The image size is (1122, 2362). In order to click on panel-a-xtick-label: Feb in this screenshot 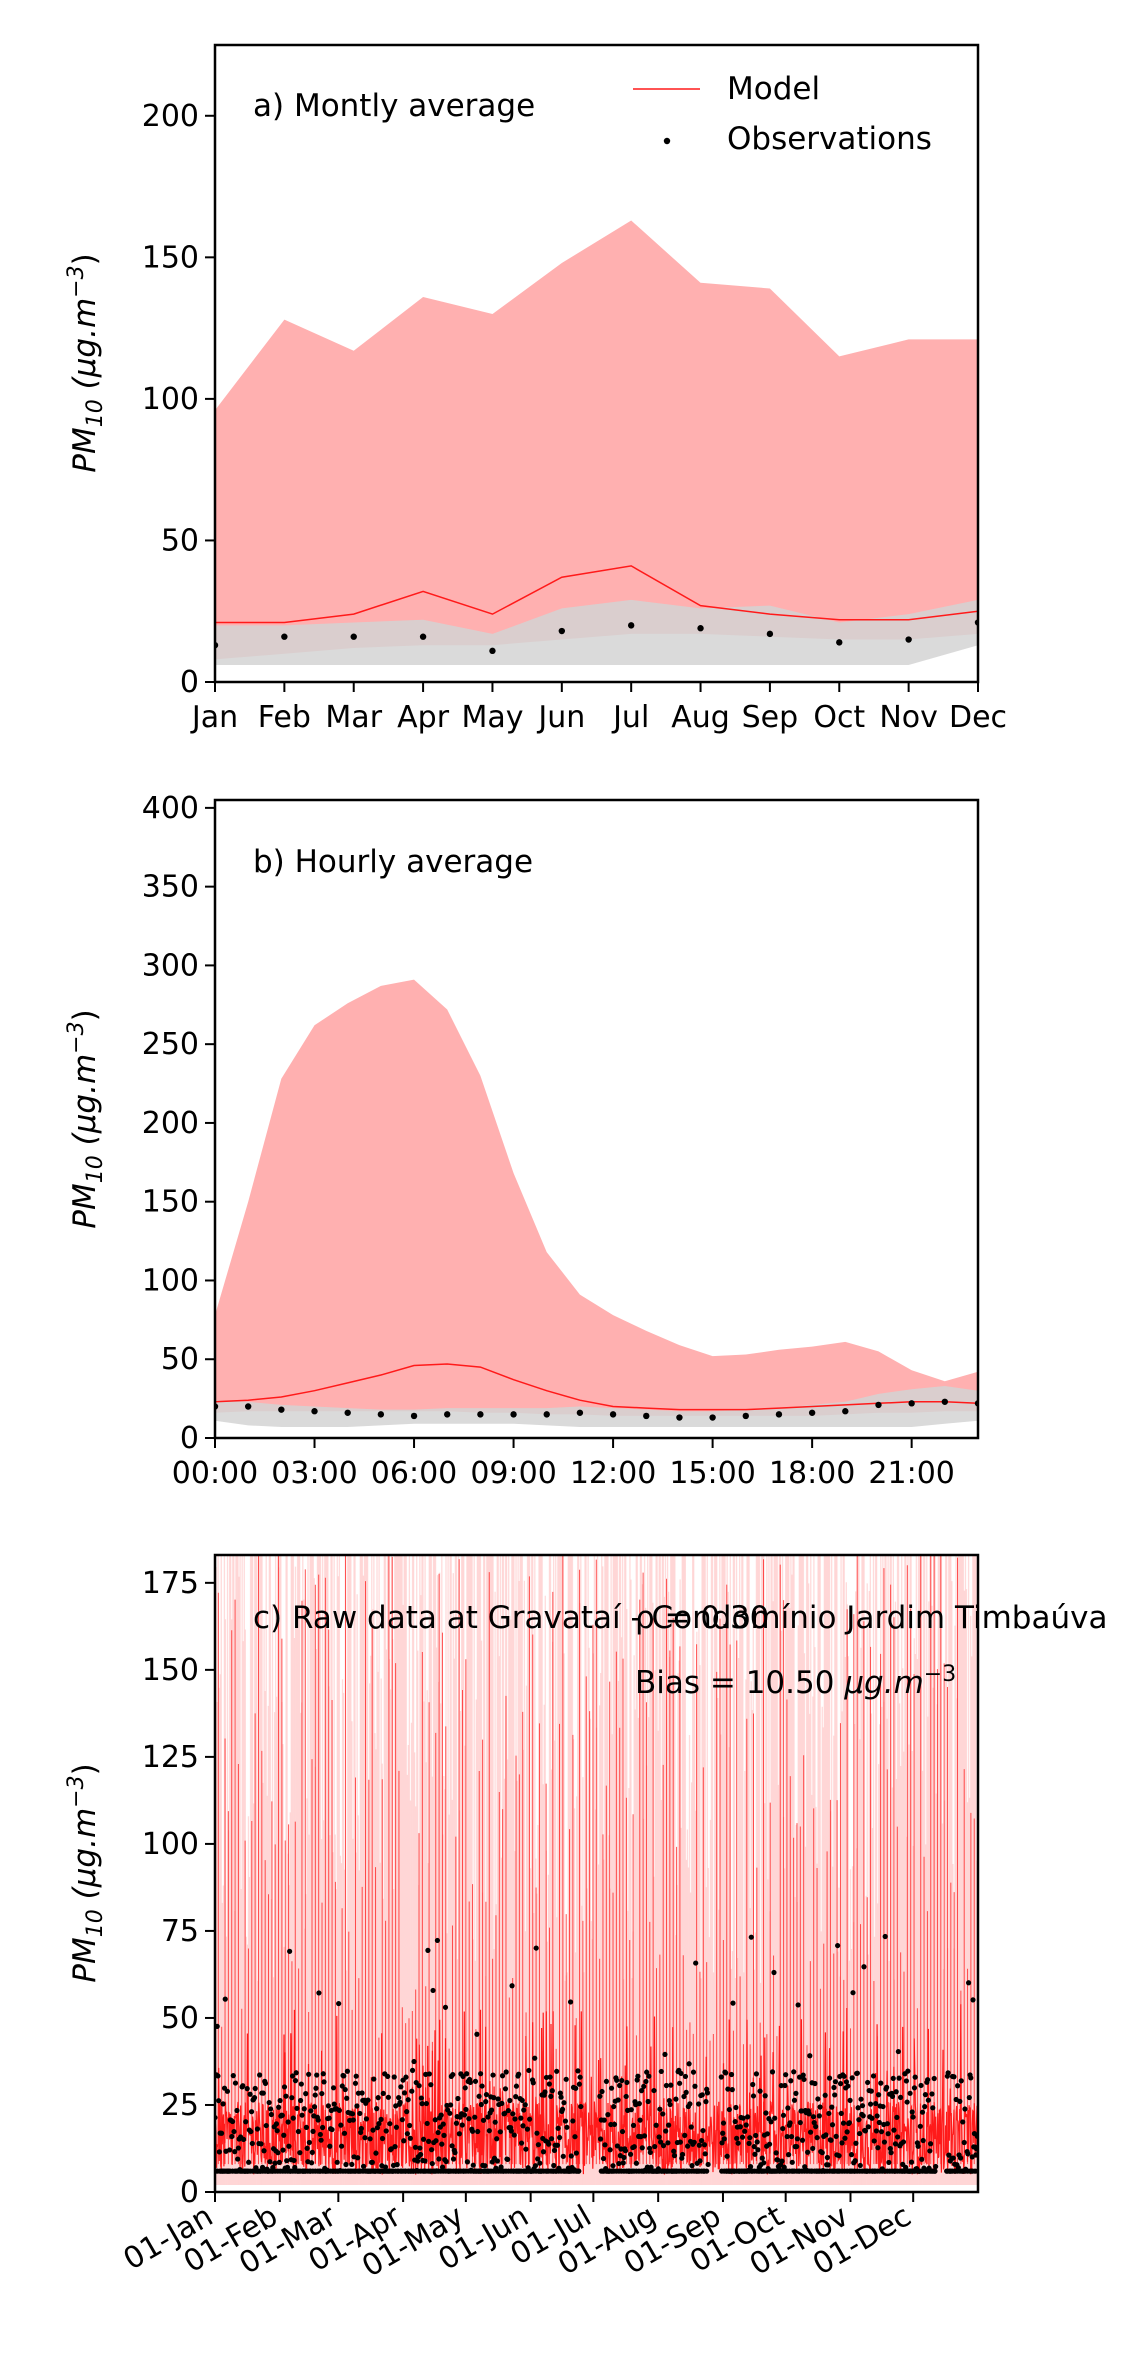, I will do `click(284, 717)`.